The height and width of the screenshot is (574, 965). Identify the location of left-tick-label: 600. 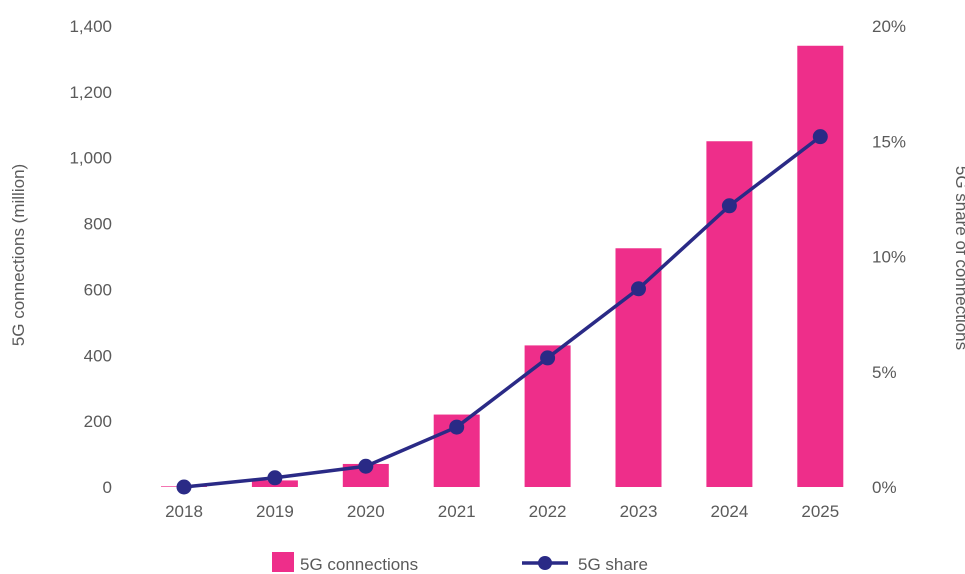
(98, 289).